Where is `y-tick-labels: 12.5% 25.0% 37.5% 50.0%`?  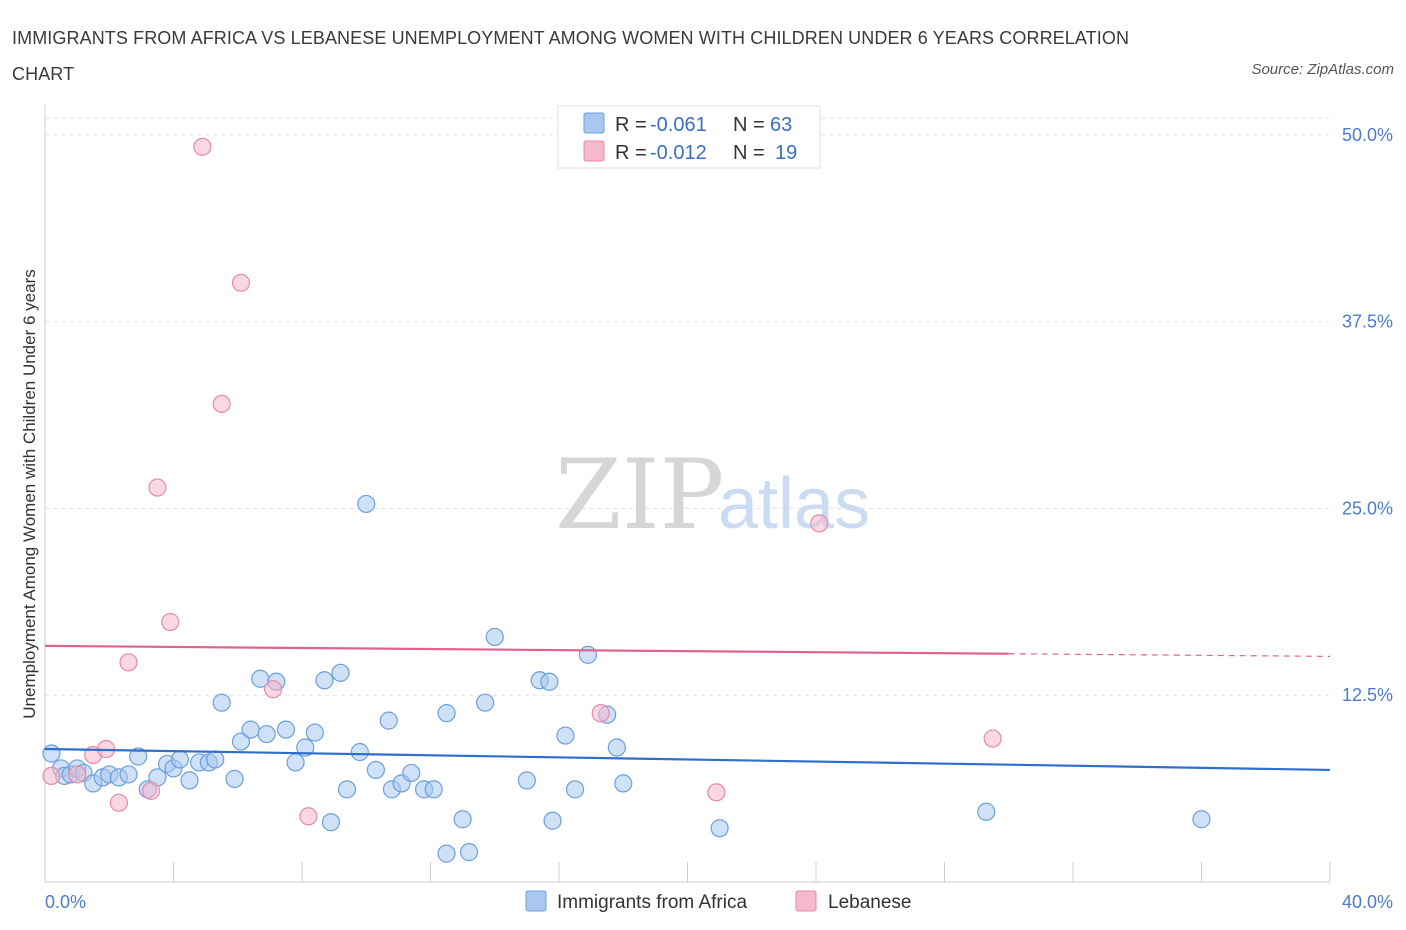 y-tick-labels: 12.5% 25.0% 37.5% 50.0% is located at coordinates (1367, 415).